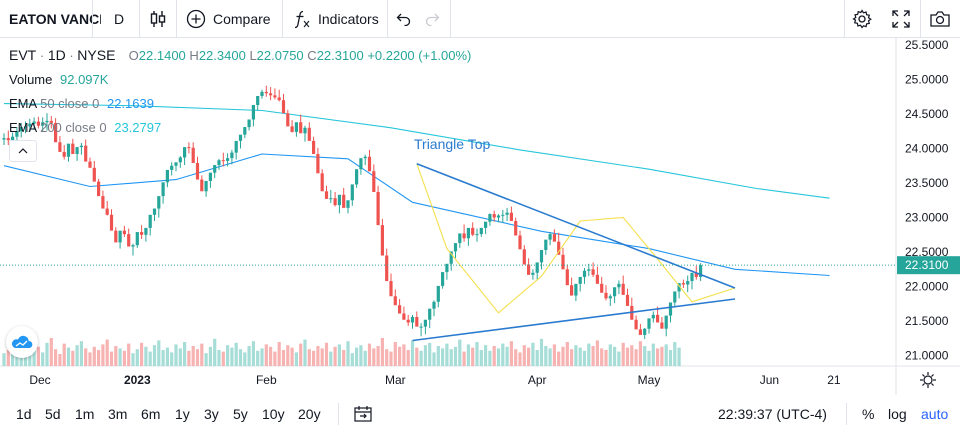  I want to click on legend-collapse-button, so click(23, 151).